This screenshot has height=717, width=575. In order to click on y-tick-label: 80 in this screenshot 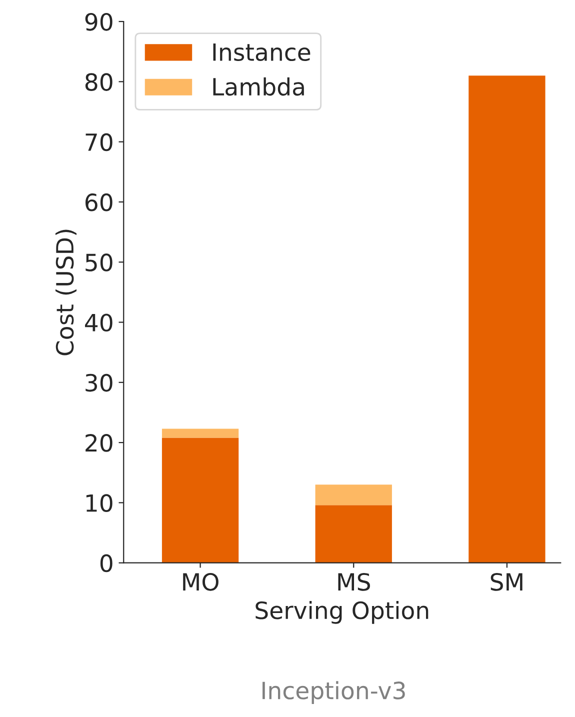, I will do `click(98, 82)`.